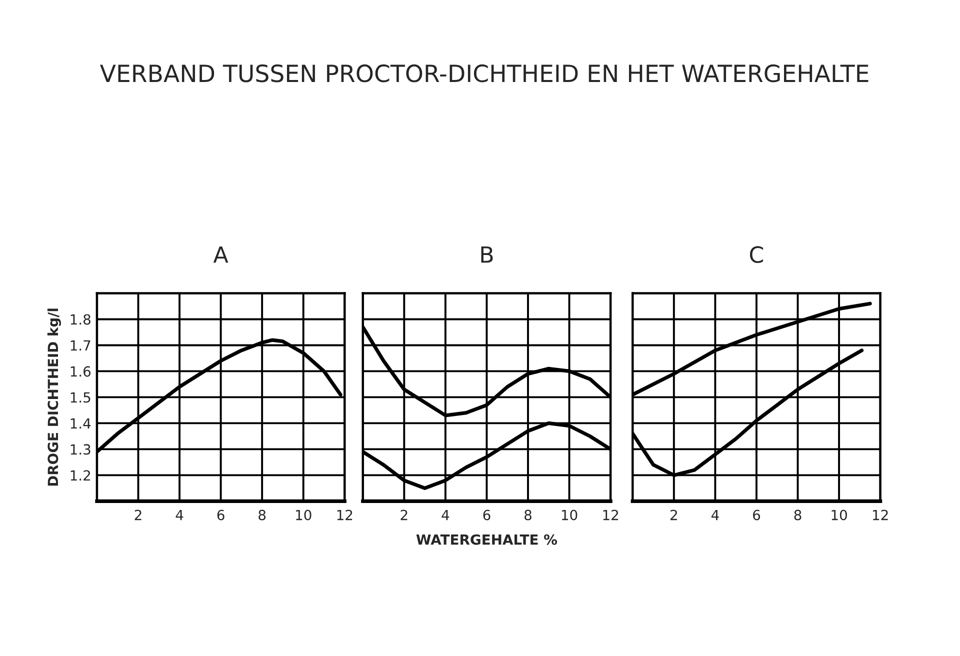 The width and height of the screenshot is (960, 656). What do you see at coordinates (80, 345) in the screenshot?
I see `y-tick-label: 1.7` at bounding box center [80, 345].